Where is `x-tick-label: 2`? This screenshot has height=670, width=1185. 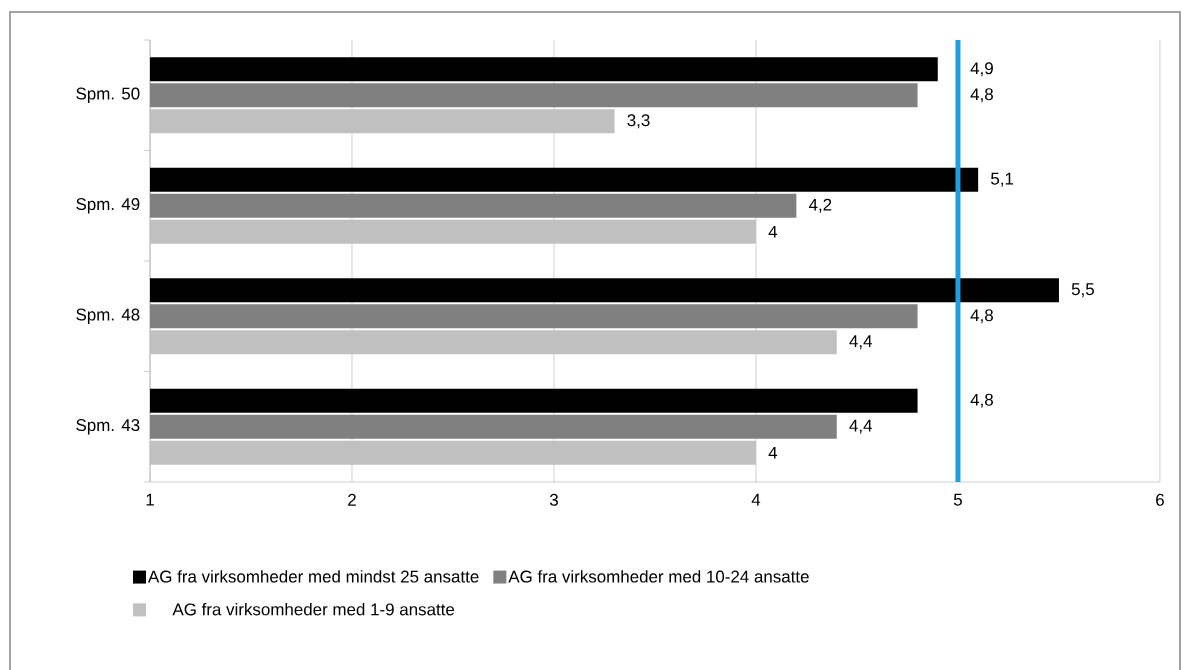
x-tick-label: 2 is located at coordinates (352, 499).